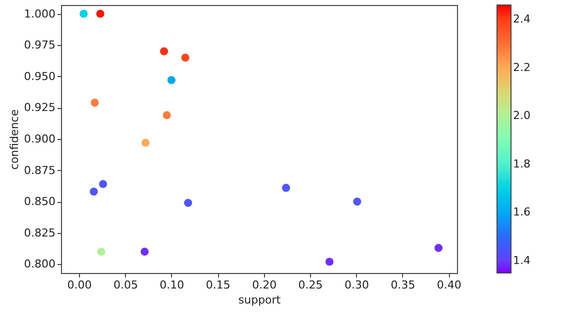 This screenshot has width=570, height=332. Describe the element at coordinates (40, 76) in the screenshot. I see `y-tick-label: 0.950` at that location.